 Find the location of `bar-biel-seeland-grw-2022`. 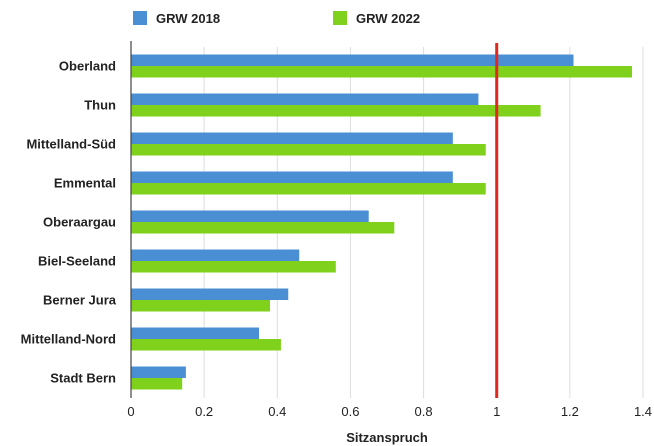

bar-biel-seeland-grw-2022 is located at coordinates (233, 267).